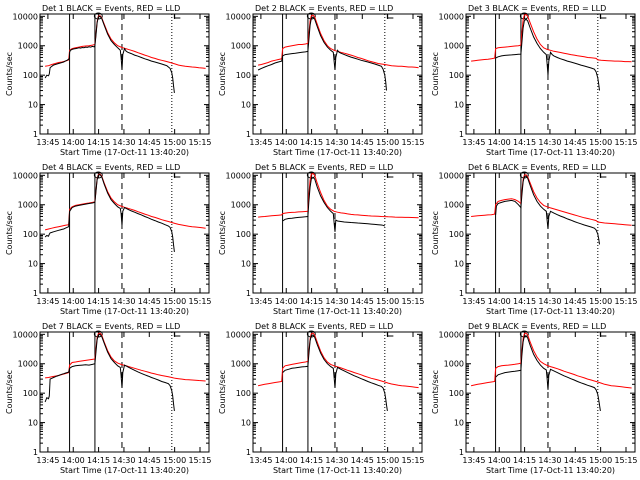 This screenshot has width=640, height=480. I want to click on panel-title: Det 8 BLACK = Events, RED = LLD, so click(324, 326).